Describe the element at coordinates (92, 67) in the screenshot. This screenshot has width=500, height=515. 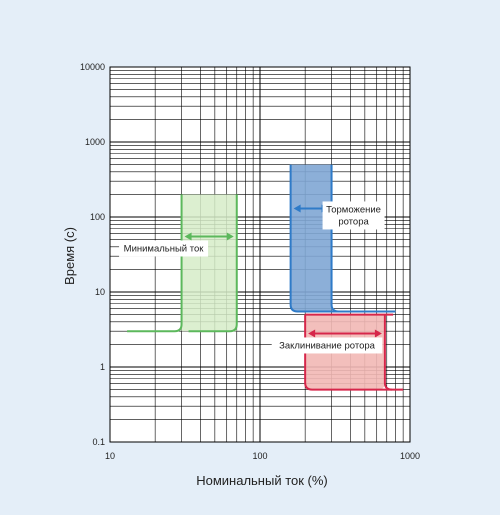
I see `y-tick-label: 10000` at that location.